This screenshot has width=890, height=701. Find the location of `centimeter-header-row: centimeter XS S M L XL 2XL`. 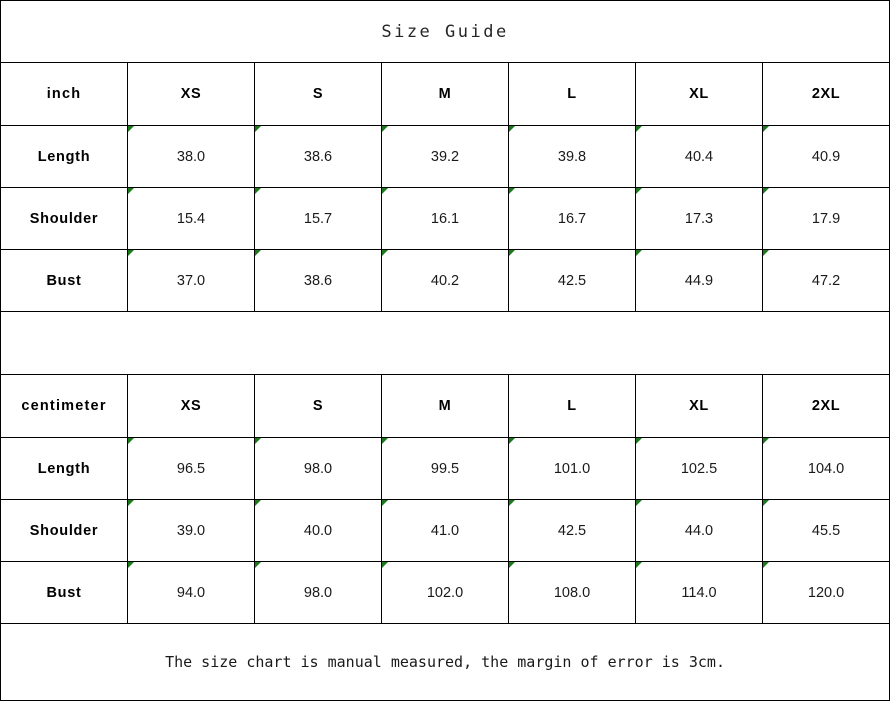

centimeter-header-row: centimeter XS S M L XL 2XL is located at coordinates (445, 406).